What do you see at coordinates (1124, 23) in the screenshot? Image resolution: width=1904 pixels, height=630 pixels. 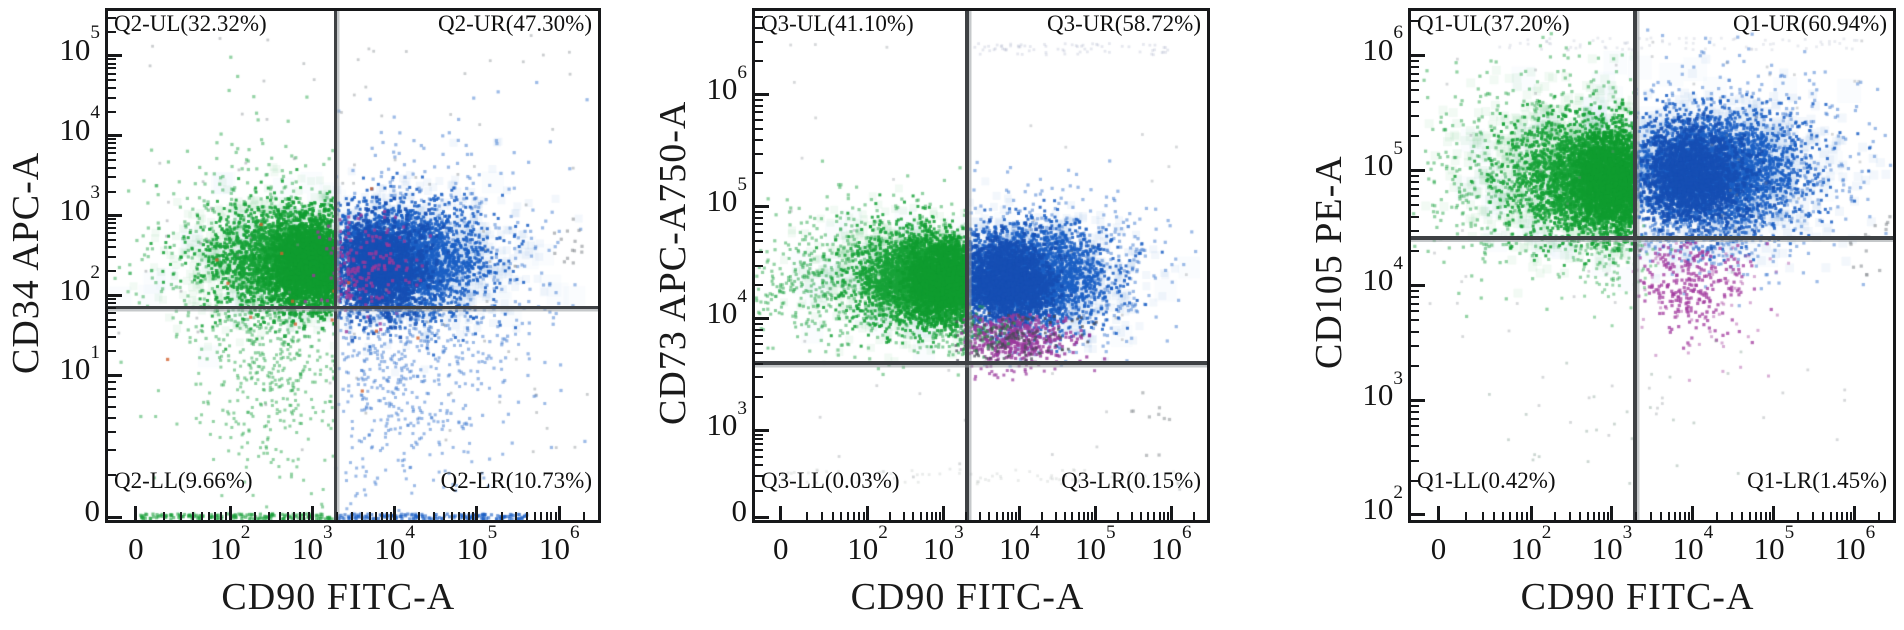 I see `quadrant-label-upper-right: Q3-UR(58.72%)` at bounding box center [1124, 23].